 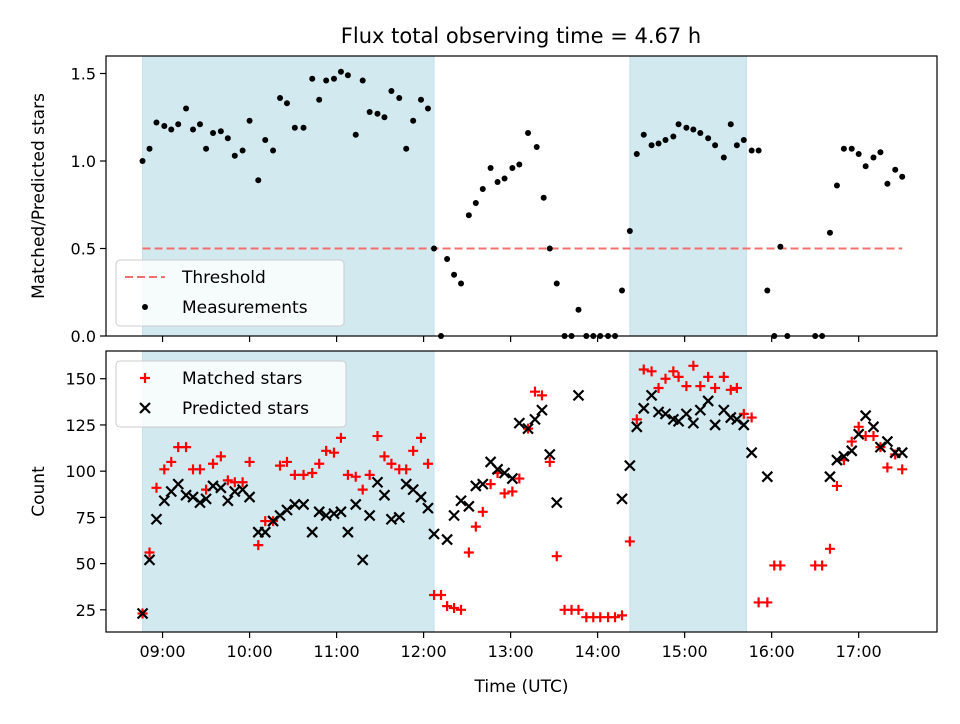 What do you see at coordinates (39, 491) in the screenshot?
I see `y-axis-label: Count` at bounding box center [39, 491].